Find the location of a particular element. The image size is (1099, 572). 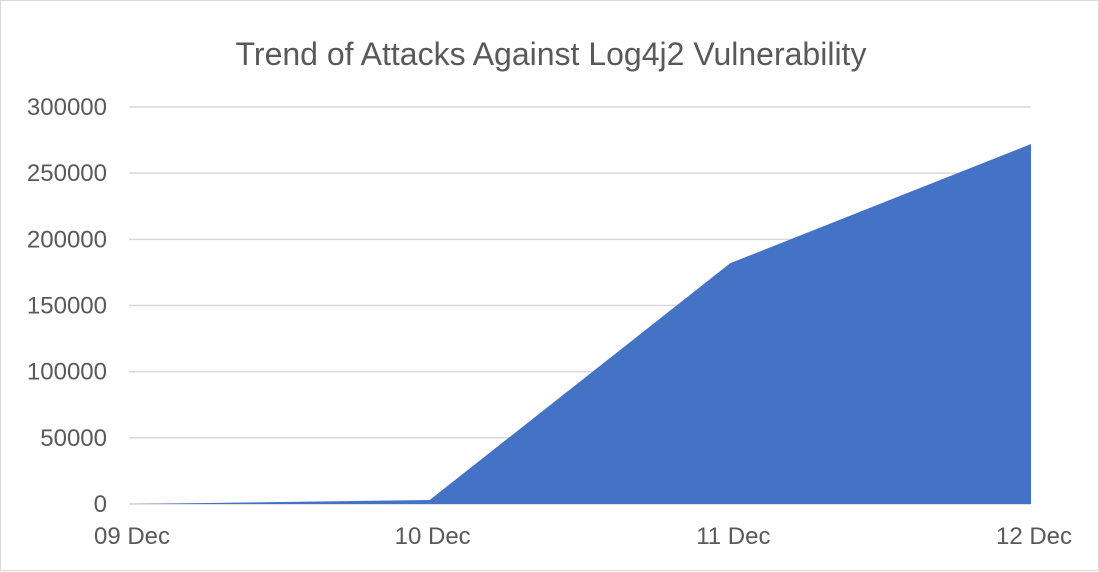

y-tick-label: 150000 is located at coordinates (67, 306).